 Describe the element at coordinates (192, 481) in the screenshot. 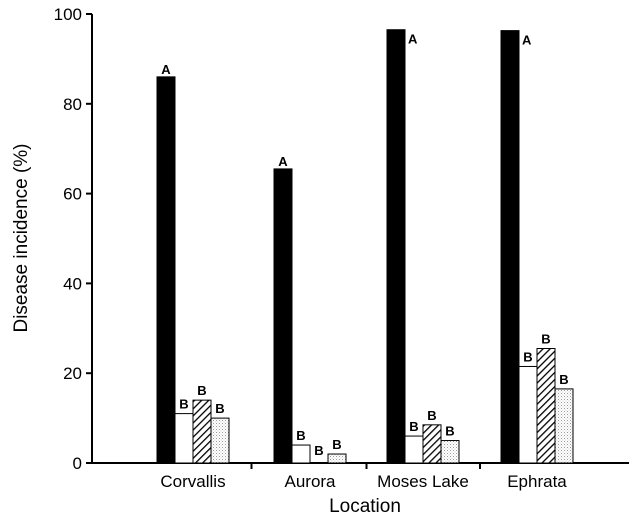

I see `x-tick-label: Corvallis` at that location.